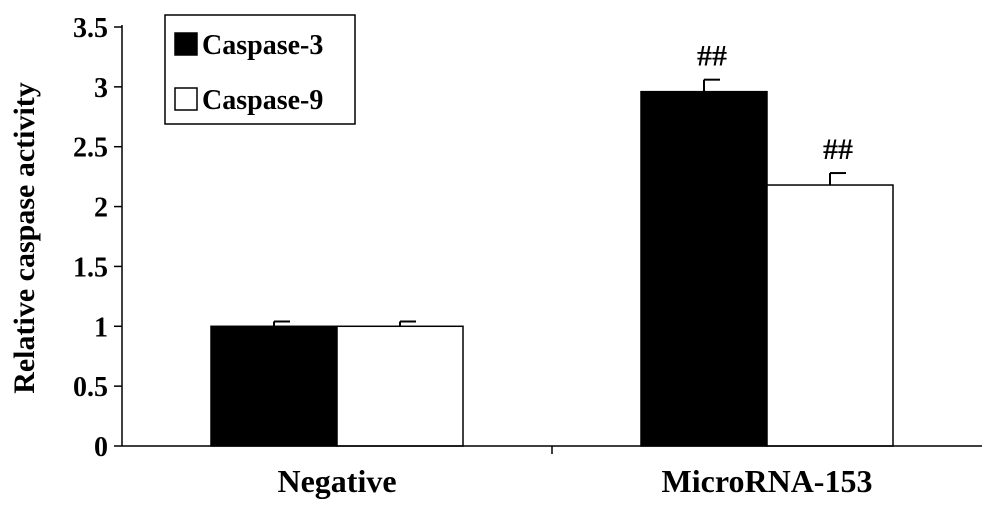 Image resolution: width=989 pixels, height=506 pixels. Describe the element at coordinates (24, 238) in the screenshot. I see `y-axis-title: Relative caspase activity` at that location.